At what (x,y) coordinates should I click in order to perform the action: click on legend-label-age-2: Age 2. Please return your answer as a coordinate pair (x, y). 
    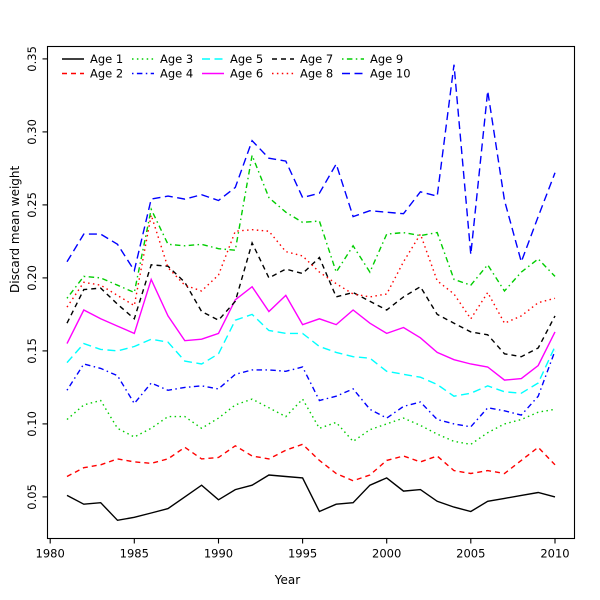
    Looking at the image, I should click on (106, 74).